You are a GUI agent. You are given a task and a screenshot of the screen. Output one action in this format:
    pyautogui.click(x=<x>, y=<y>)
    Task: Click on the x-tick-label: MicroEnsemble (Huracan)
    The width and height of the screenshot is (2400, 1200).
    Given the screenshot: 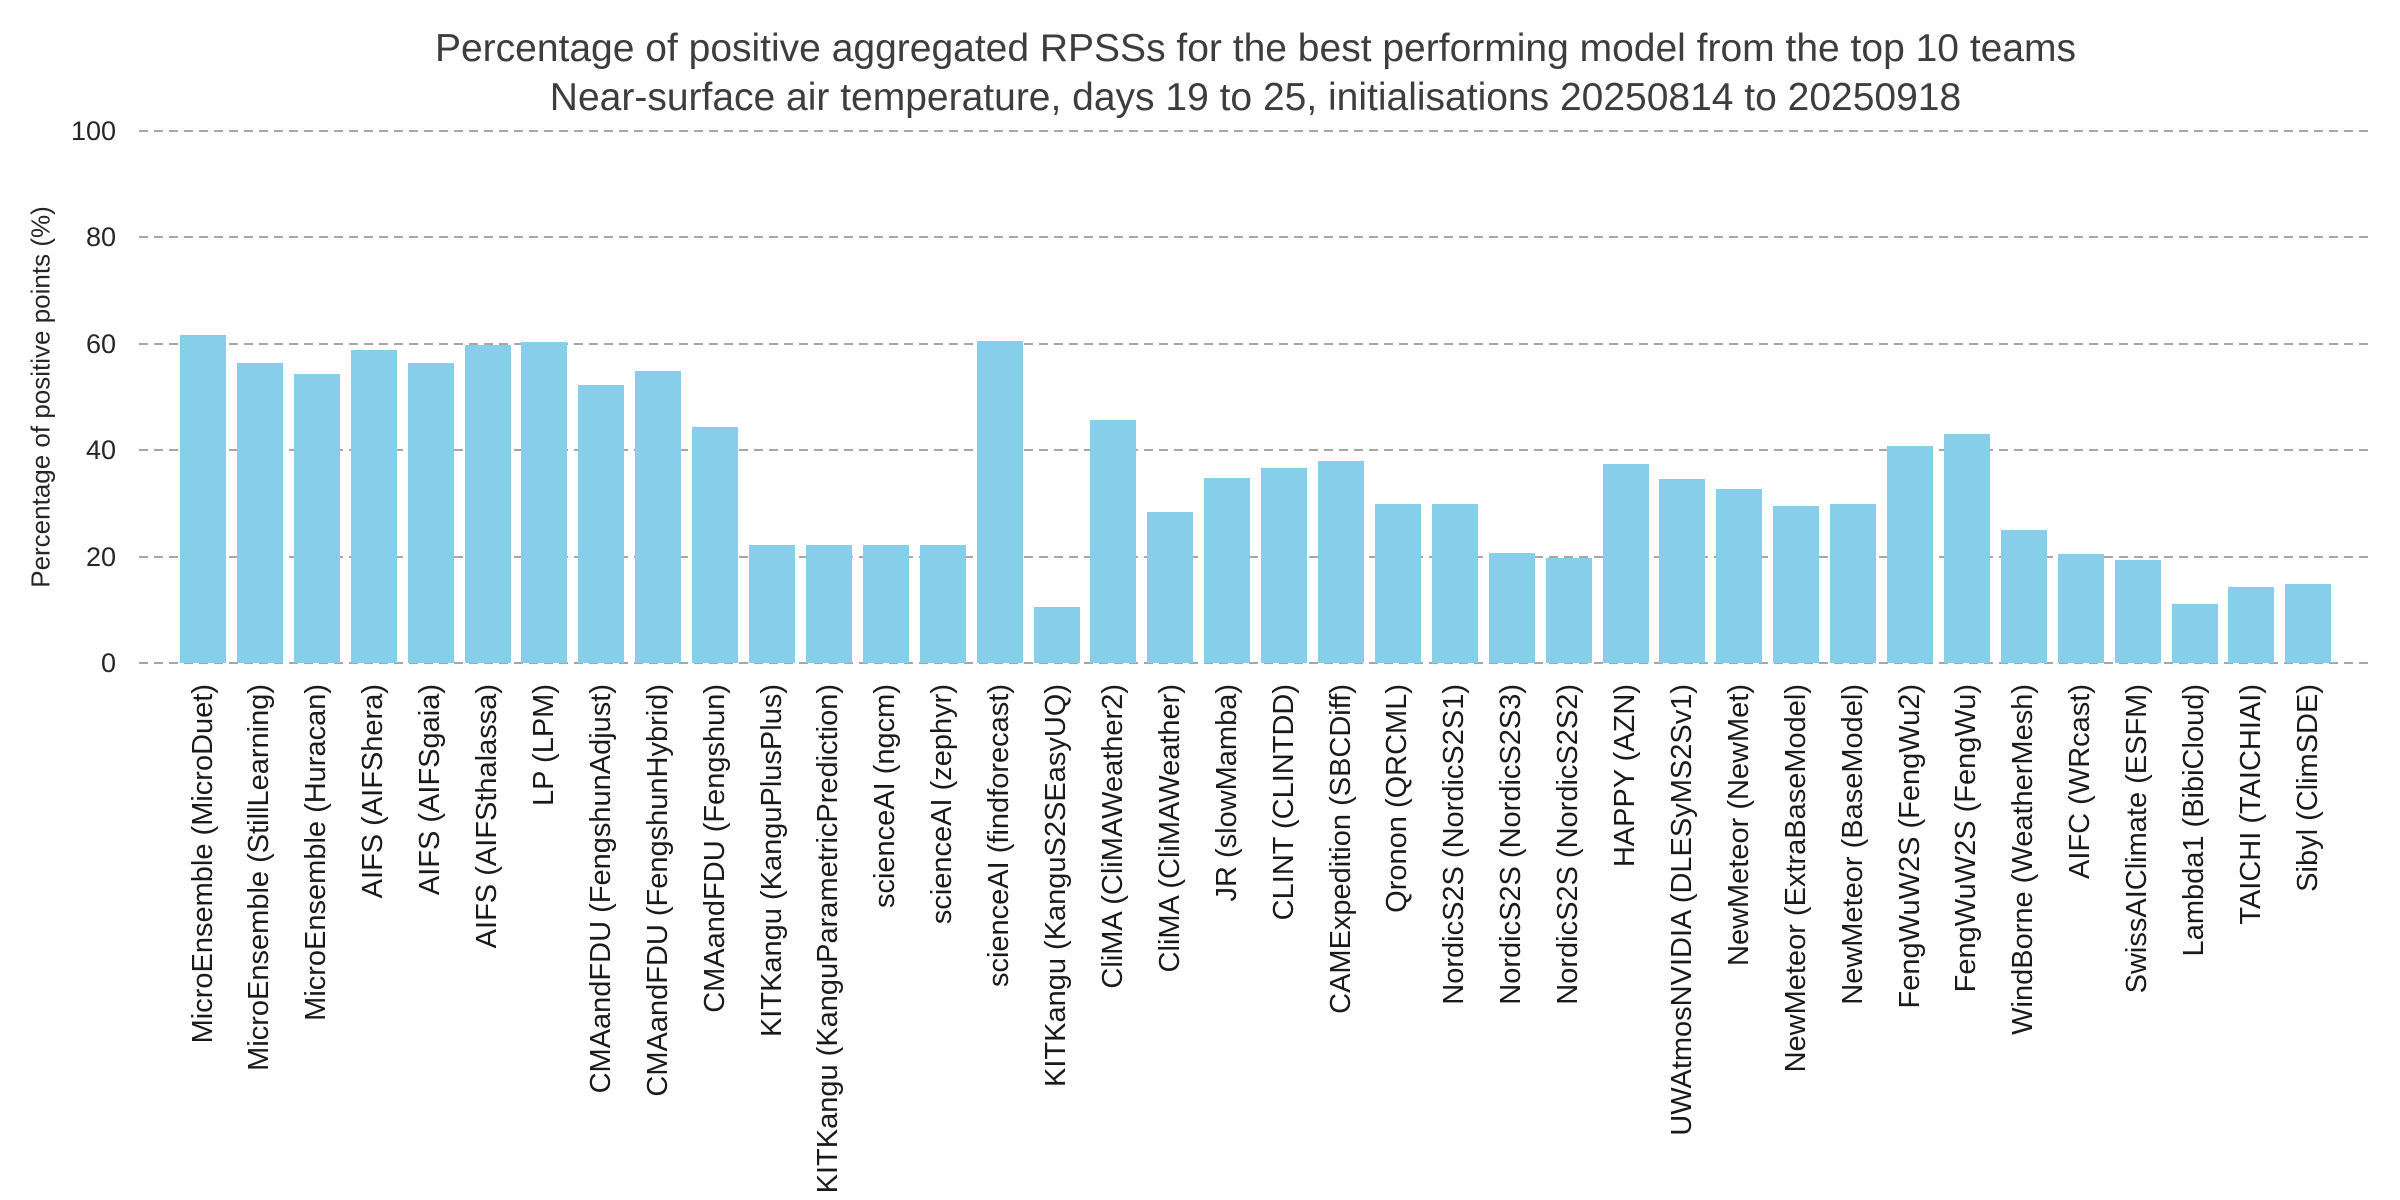 What is the action you would take?
    pyautogui.click(x=316, y=852)
    